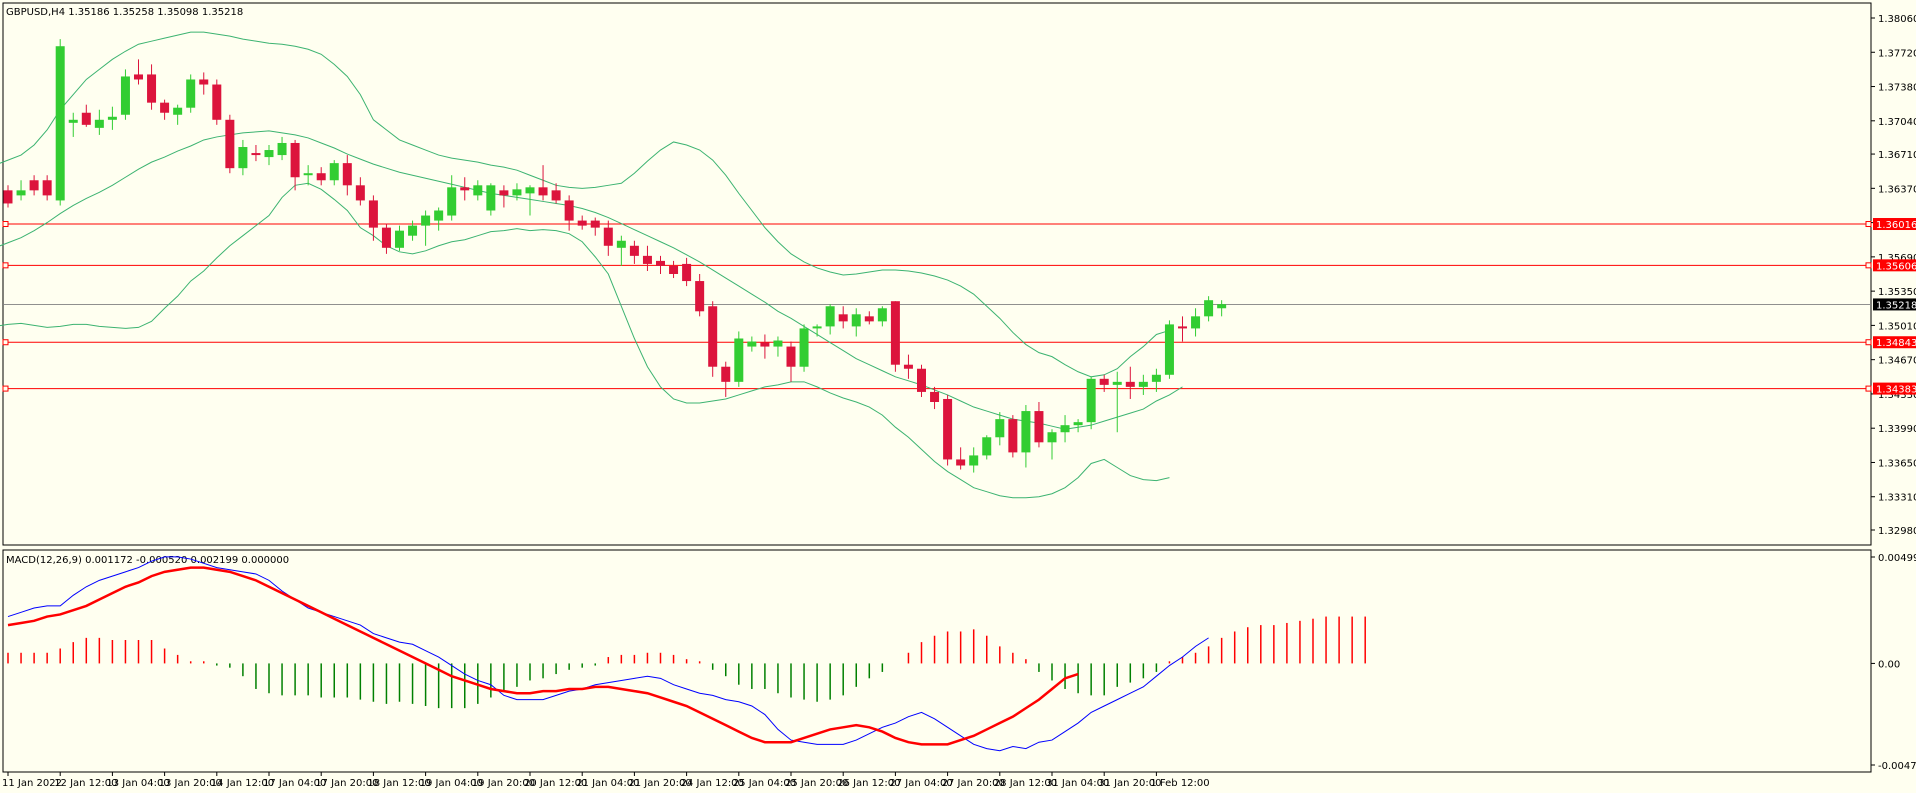 The height and width of the screenshot is (793, 1916). Describe the element at coordinates (346, 783) in the screenshot. I see `time-axis-label-6: 17 Jan 20:00` at that location.